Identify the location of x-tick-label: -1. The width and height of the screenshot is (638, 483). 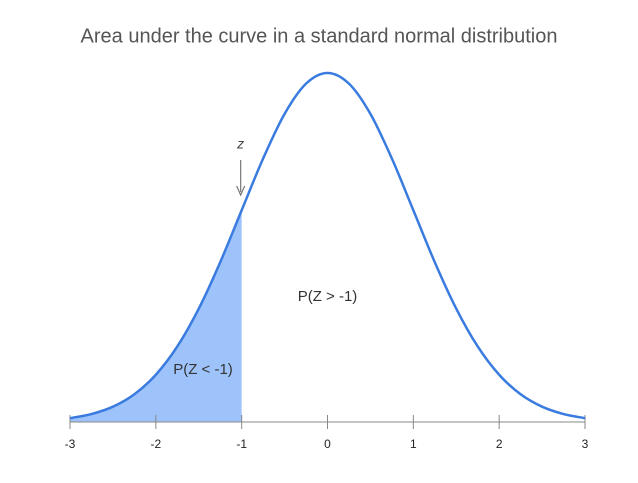
(241, 444).